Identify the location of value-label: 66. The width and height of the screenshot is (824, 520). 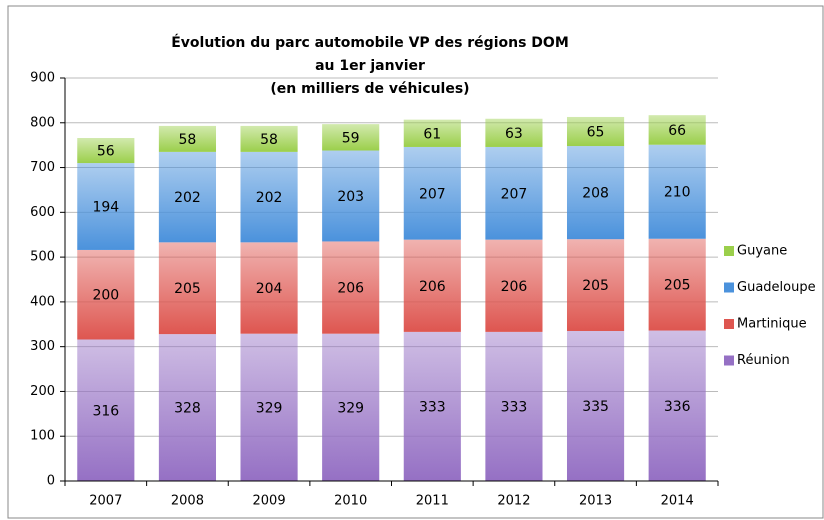
(677, 131).